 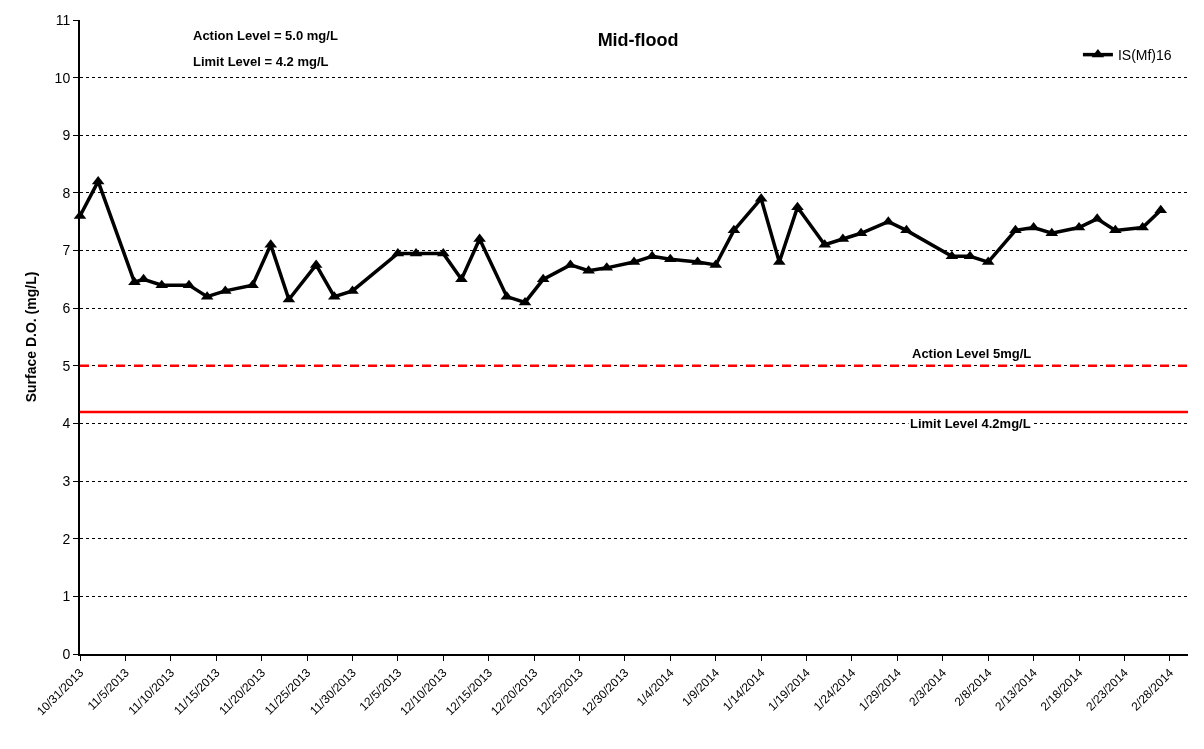 I want to click on y-tick-label: 3, so click(x=66, y=480).